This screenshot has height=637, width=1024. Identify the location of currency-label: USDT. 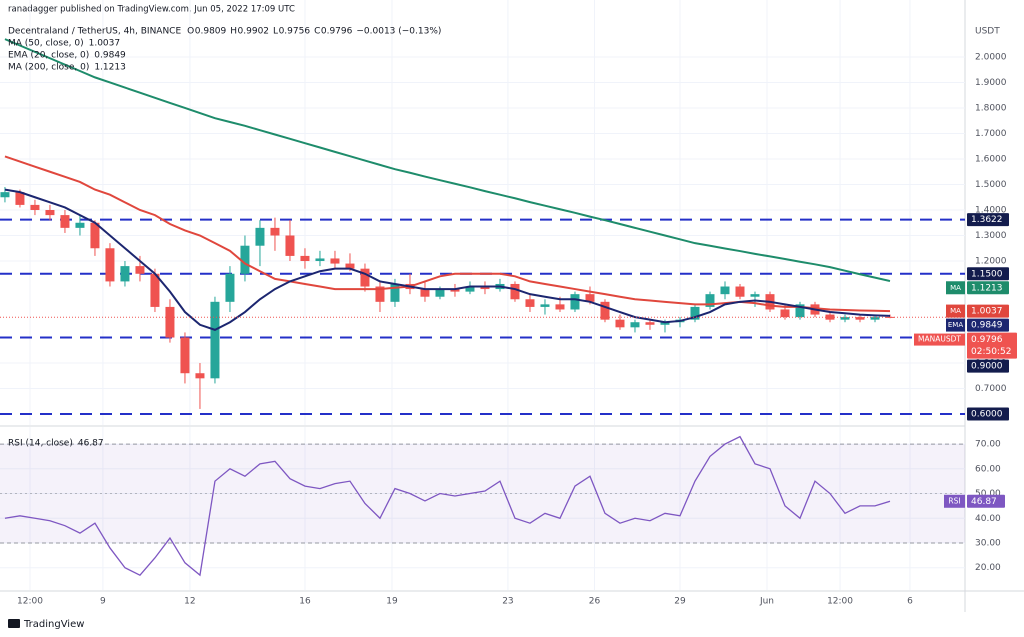
(987, 32).